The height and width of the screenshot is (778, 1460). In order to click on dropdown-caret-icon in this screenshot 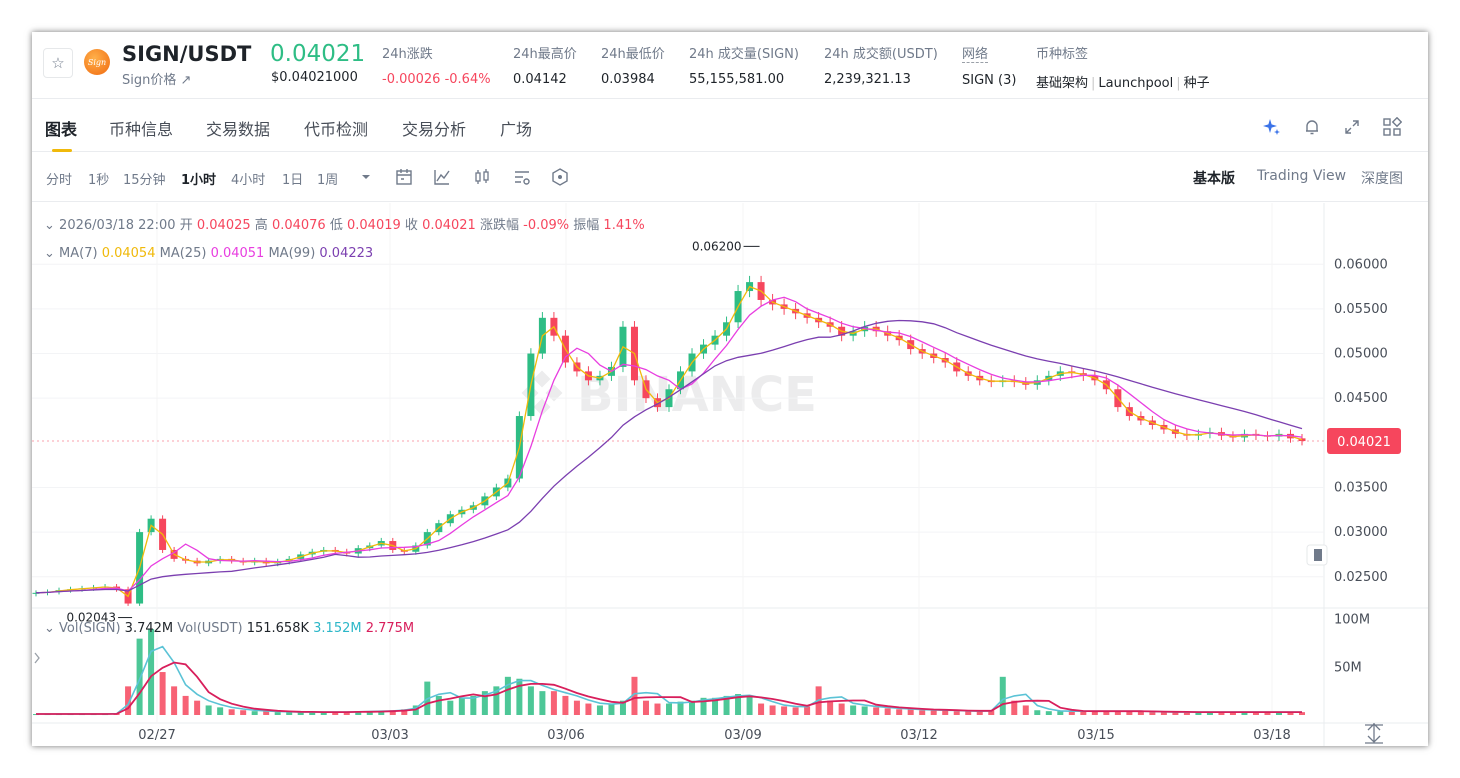, I will do `click(366, 177)`.